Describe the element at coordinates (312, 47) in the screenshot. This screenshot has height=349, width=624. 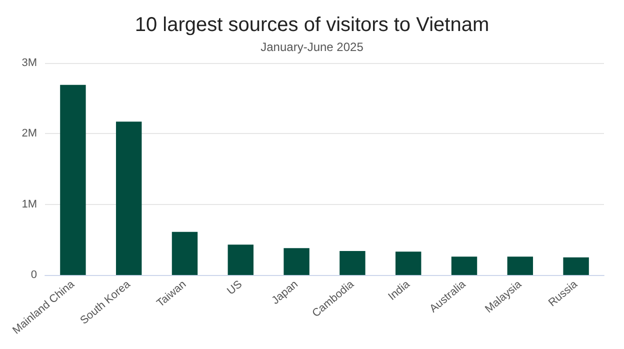
I see `chart-subtitle: January-June 2025` at that location.